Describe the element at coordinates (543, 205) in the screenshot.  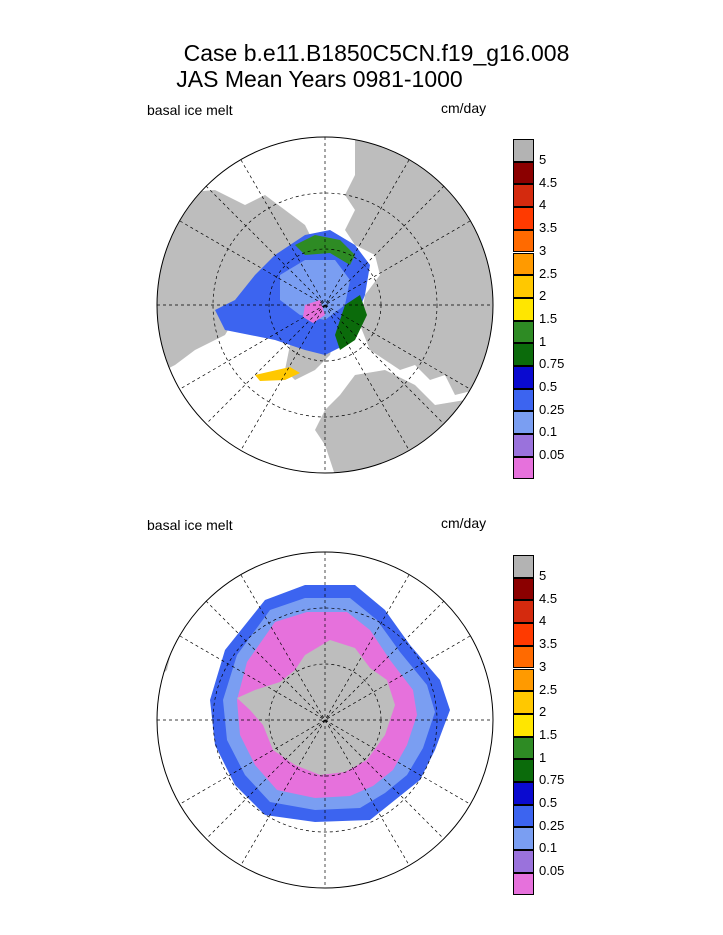
I see `north-legend-label: 4` at that location.